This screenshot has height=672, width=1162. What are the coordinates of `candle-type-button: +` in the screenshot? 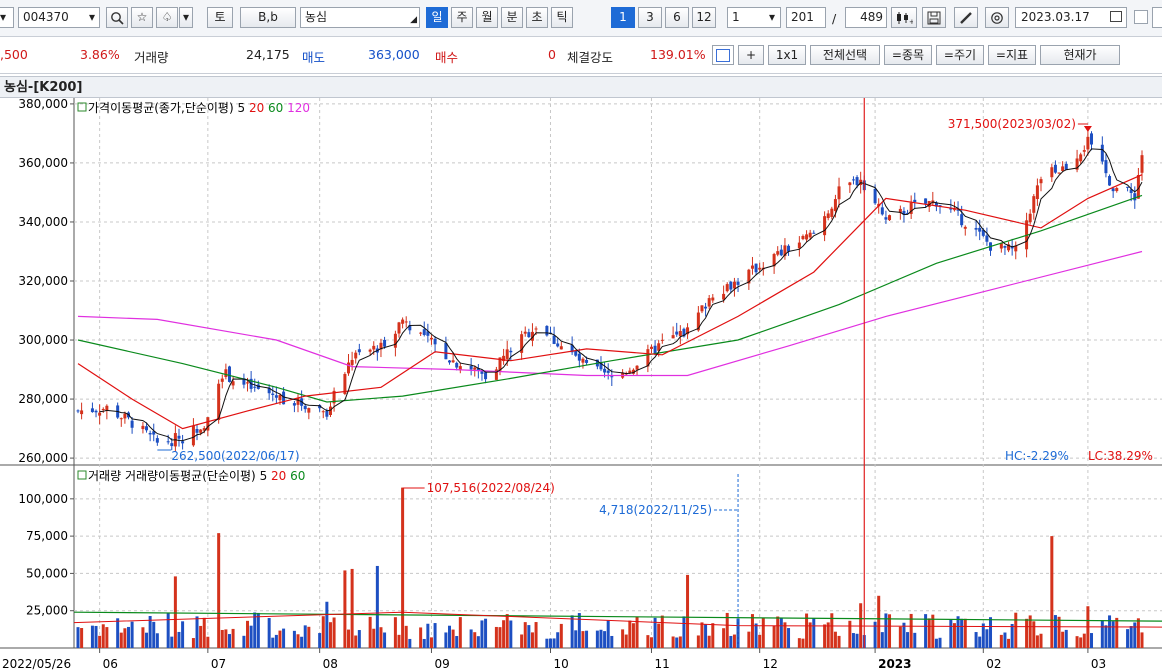 It's located at (904, 17).